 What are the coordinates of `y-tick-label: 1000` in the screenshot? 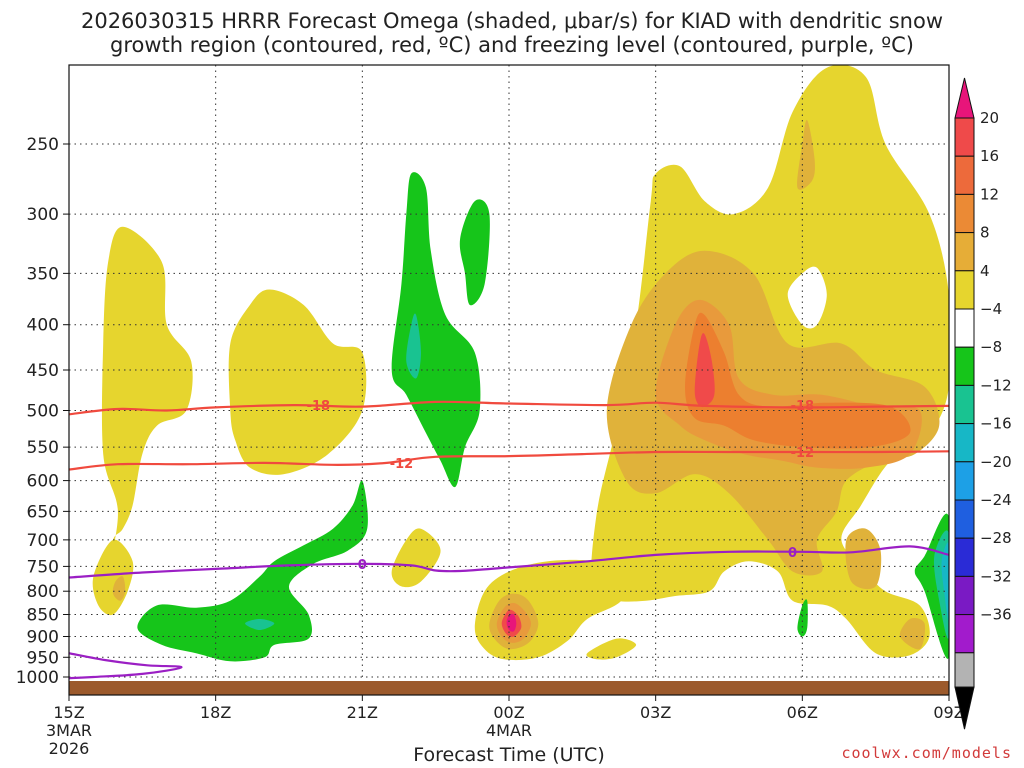 It's located at (37, 678).